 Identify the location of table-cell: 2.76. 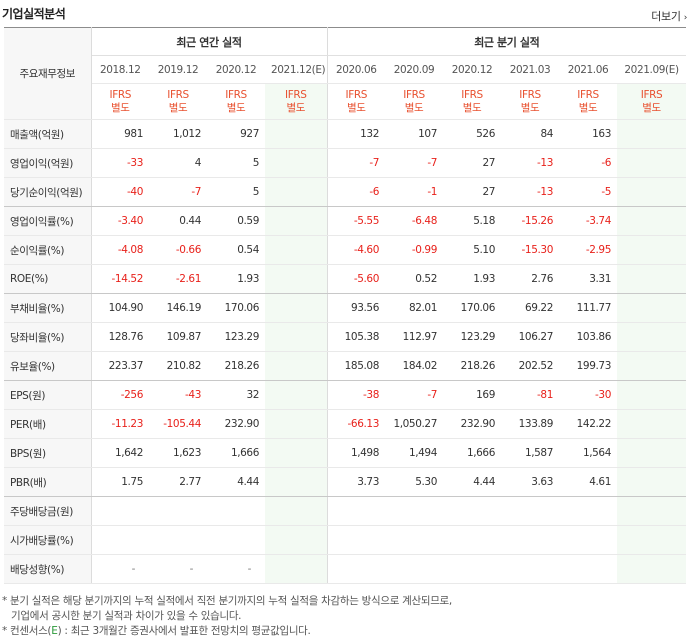
(530, 279).